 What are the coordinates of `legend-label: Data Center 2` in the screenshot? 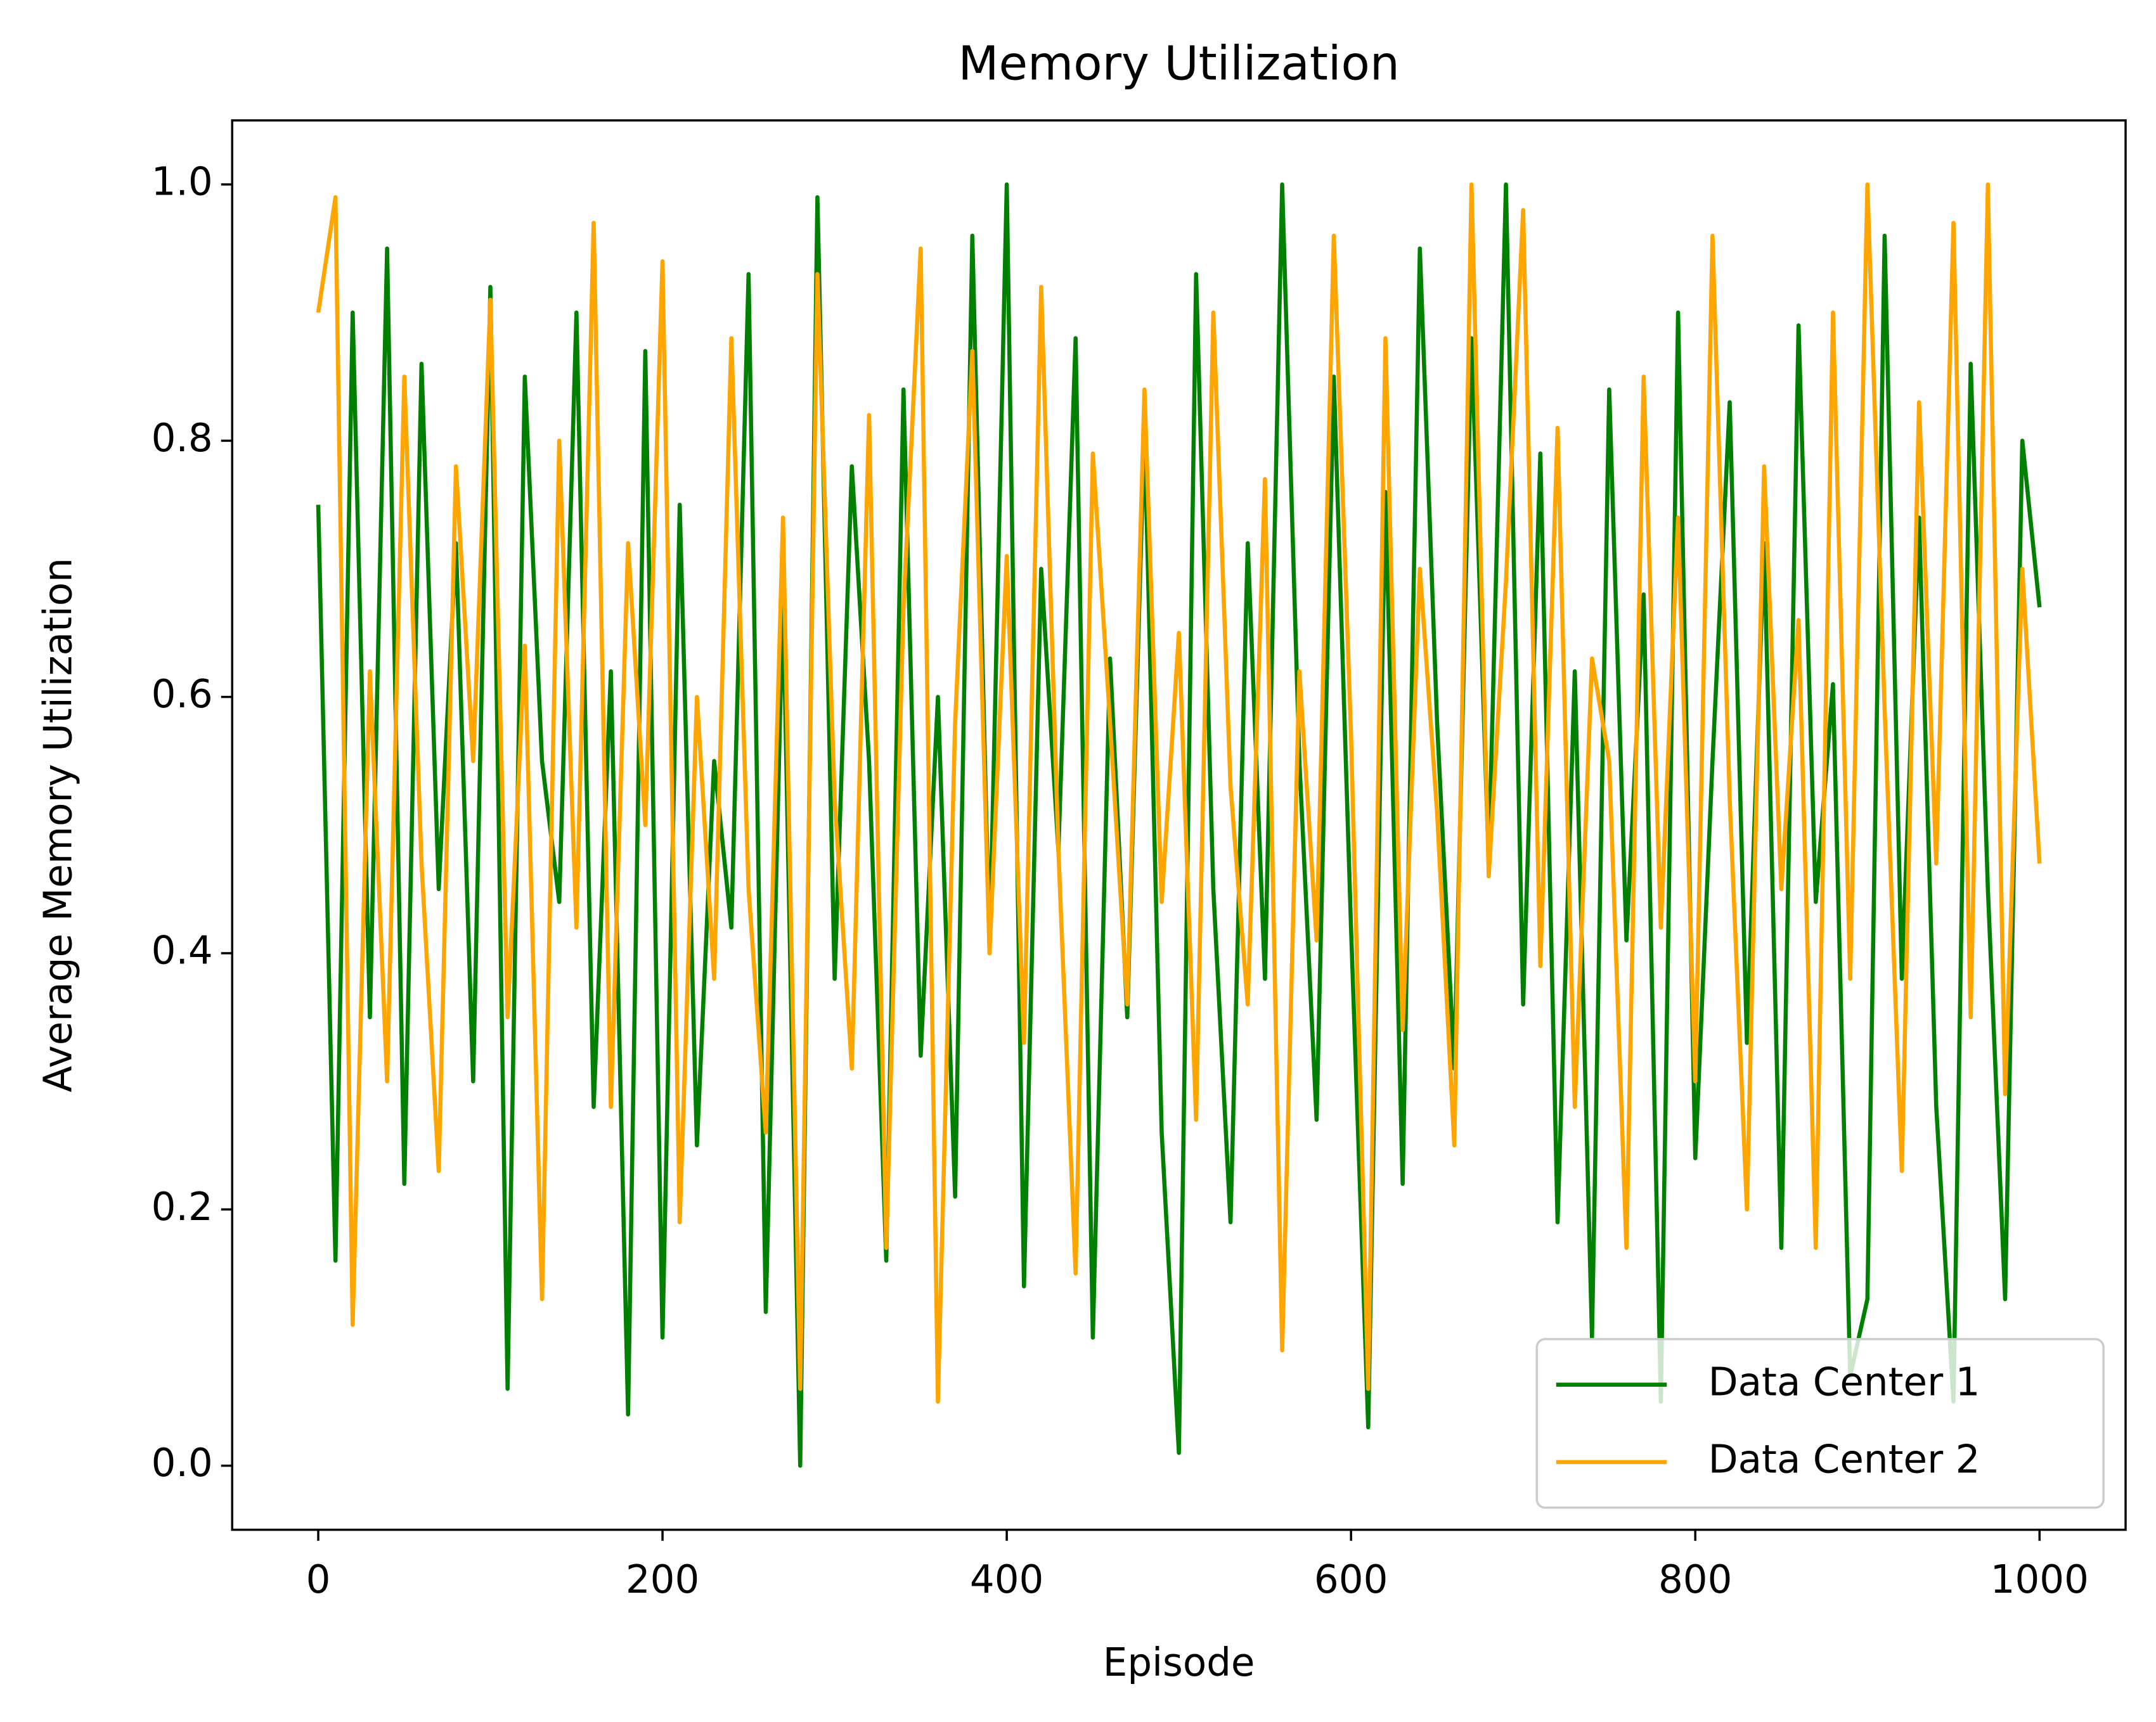 It's located at (1844, 1459).